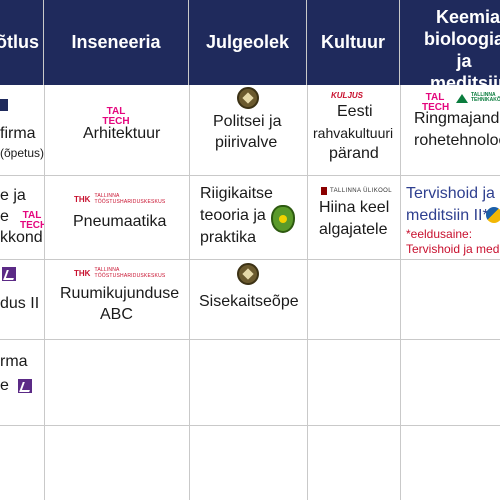 The image size is (500, 500). Describe the element at coordinates (354, 153) in the screenshot. I see `course-title: pärand` at that location.